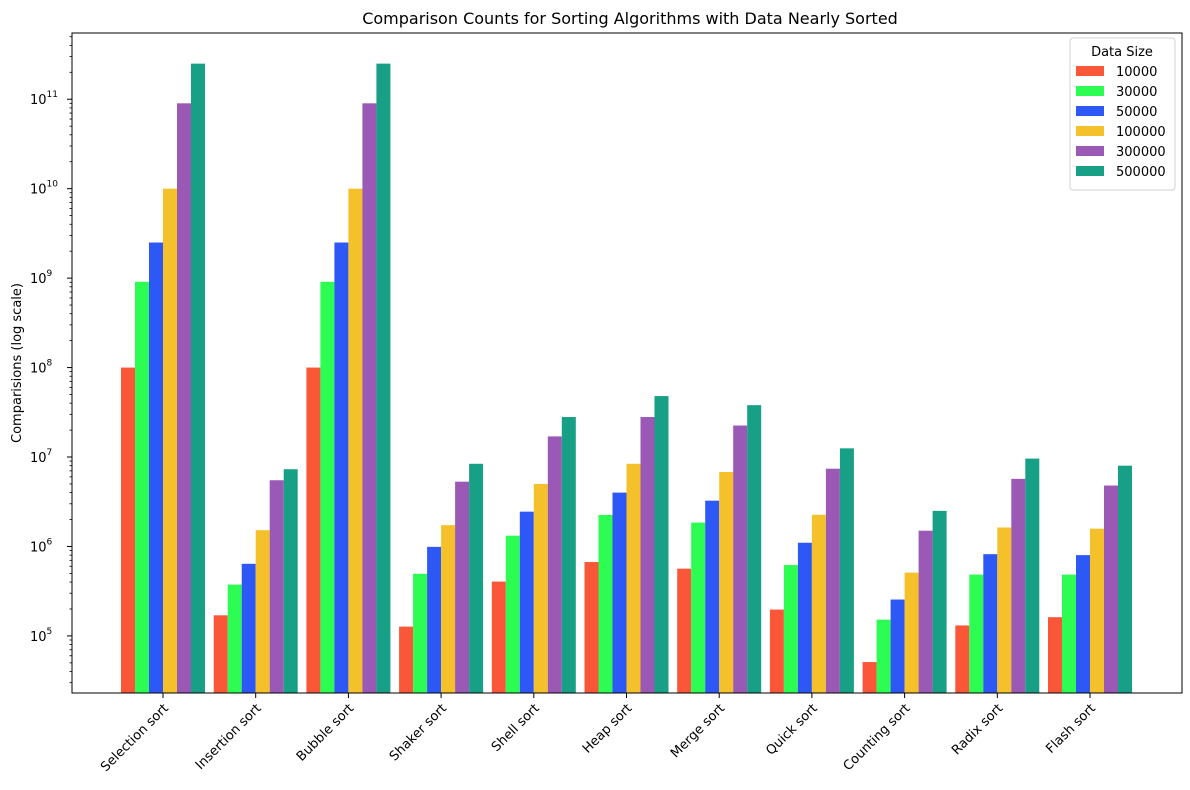  Describe the element at coordinates (229, 737) in the screenshot. I see `x-tick-label: Insertion sort` at that location.